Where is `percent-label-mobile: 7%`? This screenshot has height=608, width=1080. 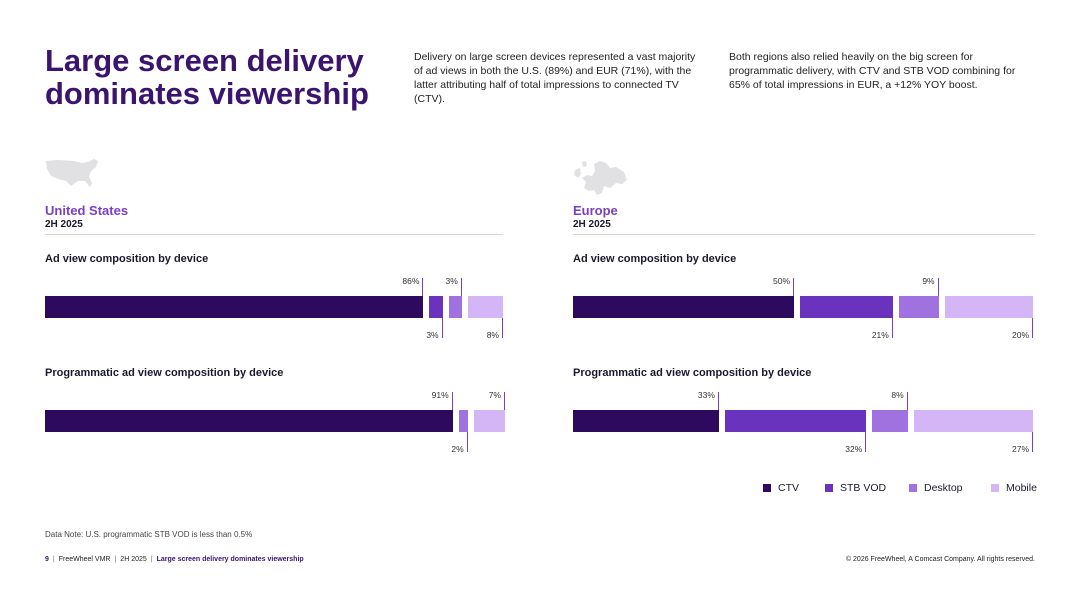 percent-label-mobile: 7% is located at coordinates (494, 395).